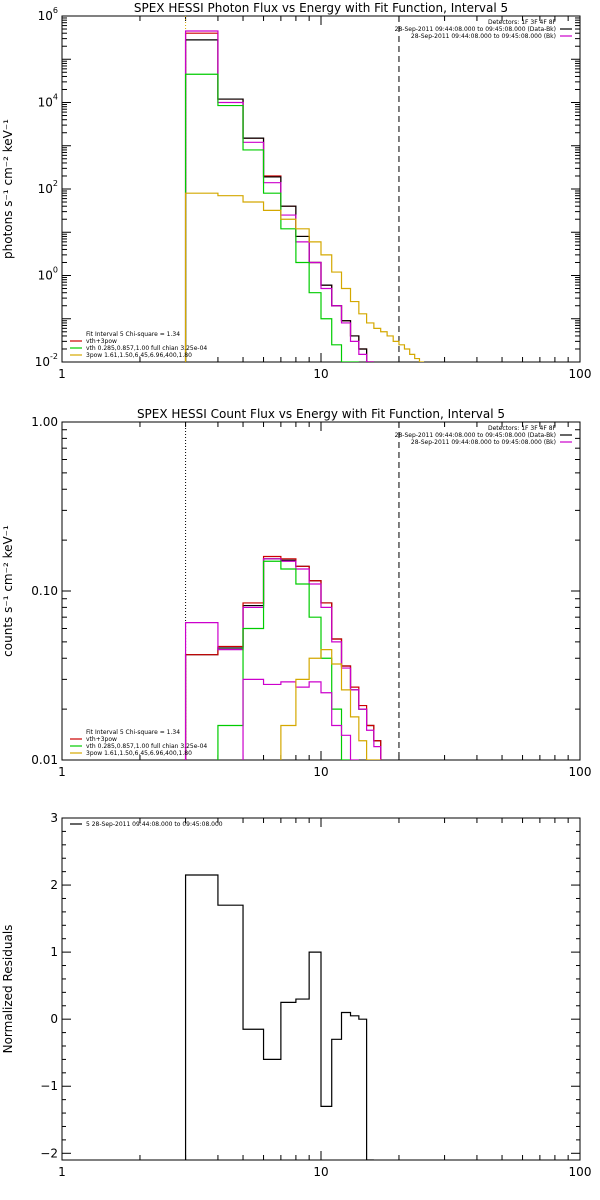 The image size is (600, 1200). I want to click on y-tick-label: −1, so click(49, 1086).